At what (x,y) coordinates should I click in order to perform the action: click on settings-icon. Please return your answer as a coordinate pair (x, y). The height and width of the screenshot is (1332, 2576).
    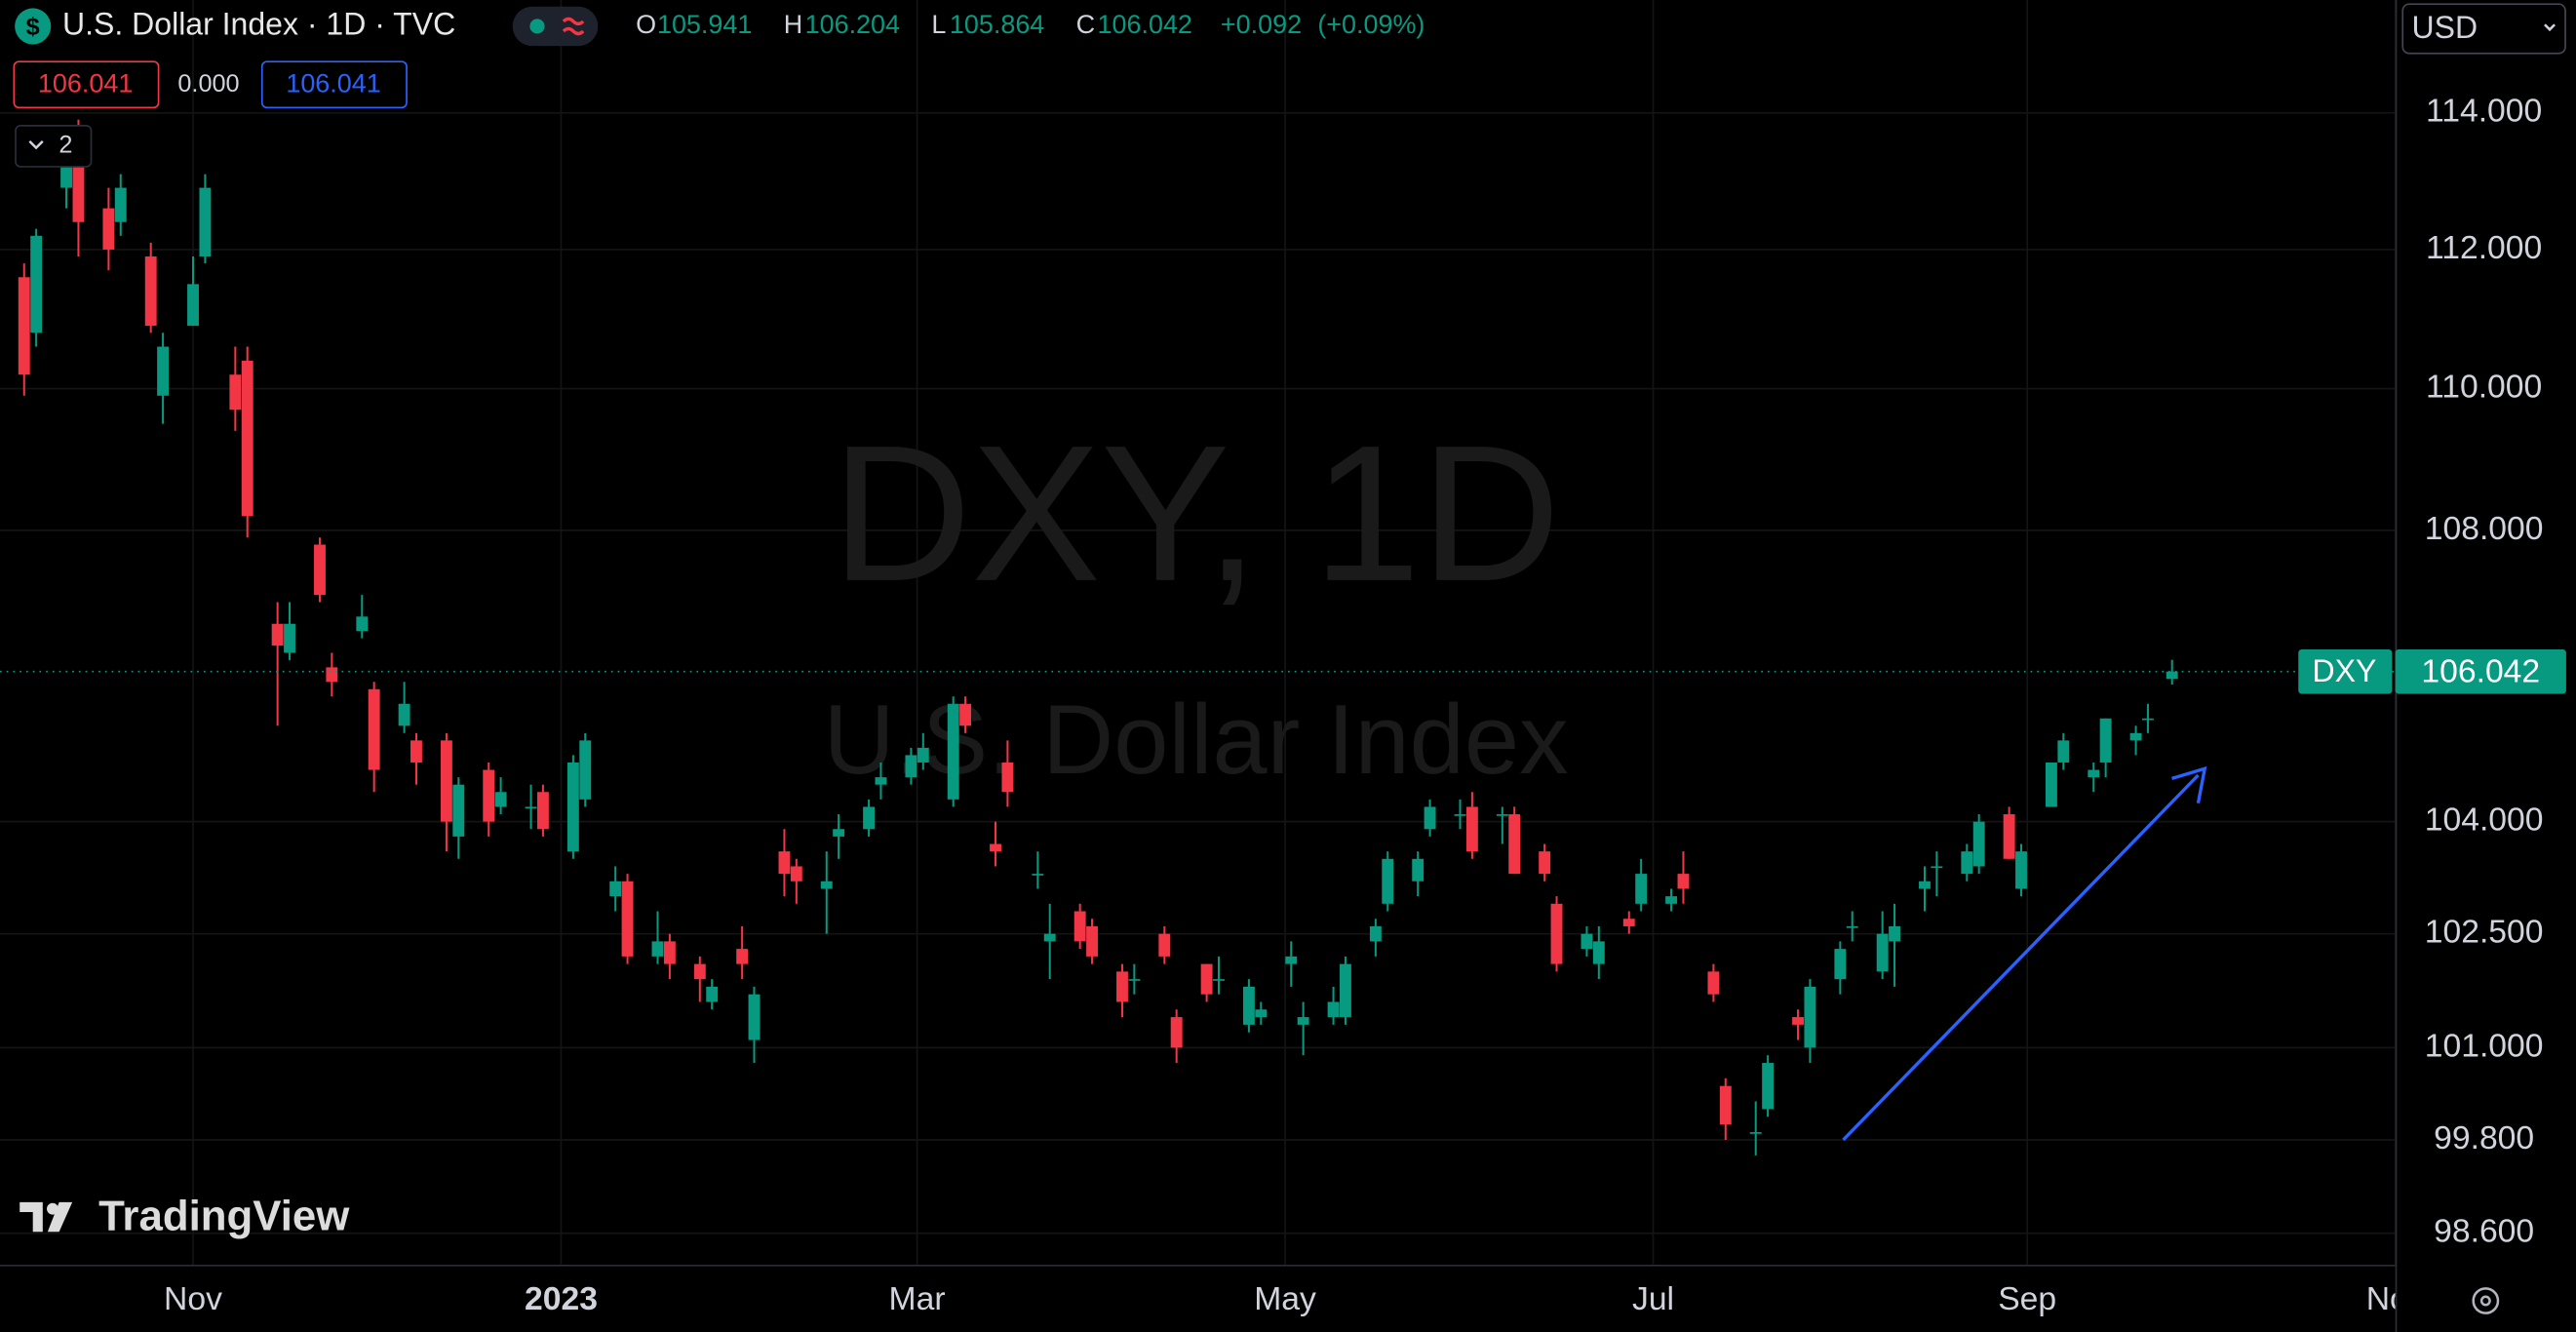
    Looking at the image, I should click on (2486, 1300).